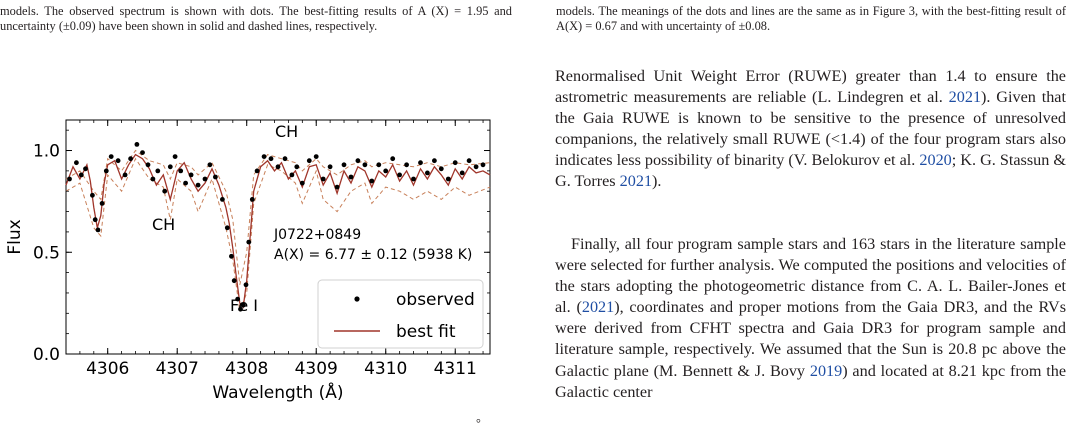  Describe the element at coordinates (810, 171) in the screenshot. I see `para1-text-3: ; K. G. Stassun & G. Torres` at that location.